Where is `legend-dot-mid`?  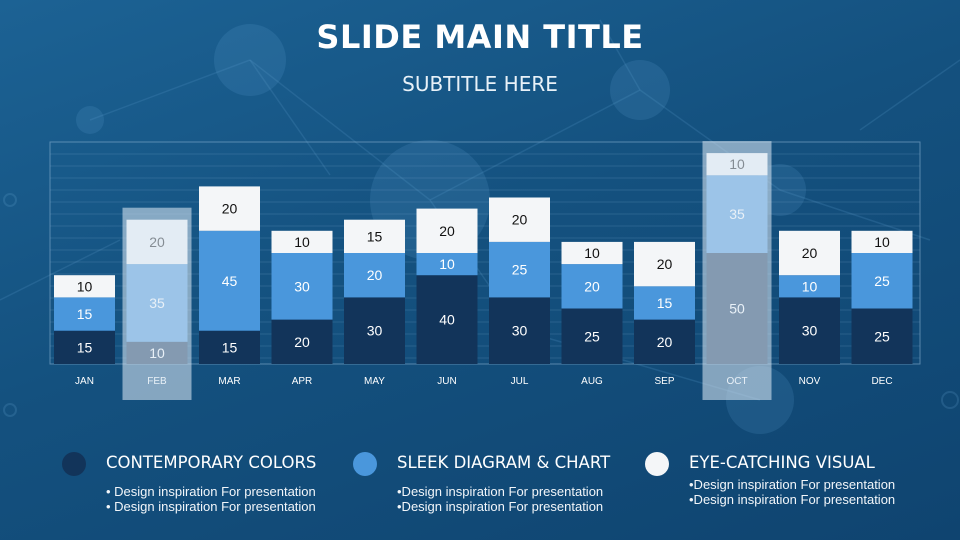
legend-dot-mid is located at coordinates (365, 464).